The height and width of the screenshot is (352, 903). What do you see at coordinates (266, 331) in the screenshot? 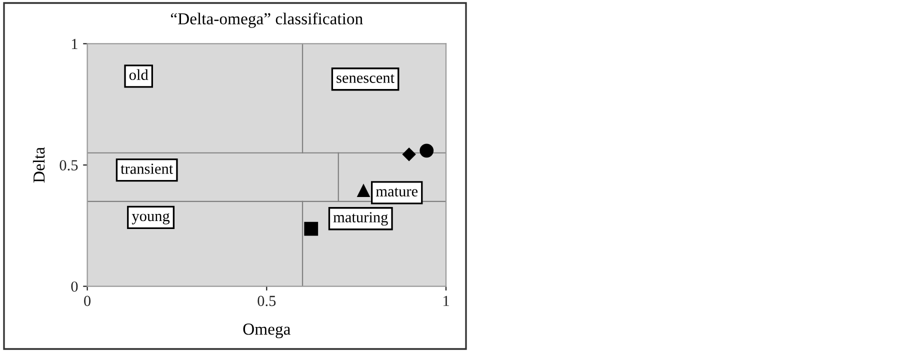
I see `x-axis-title: Omega` at bounding box center [266, 331].